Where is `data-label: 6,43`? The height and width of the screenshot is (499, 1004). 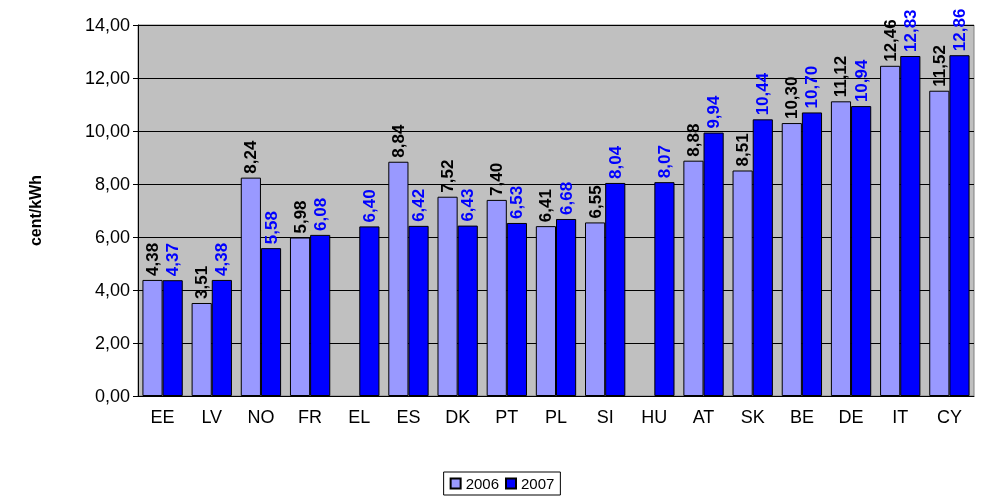
data-label: 6,43 is located at coordinates (468, 205).